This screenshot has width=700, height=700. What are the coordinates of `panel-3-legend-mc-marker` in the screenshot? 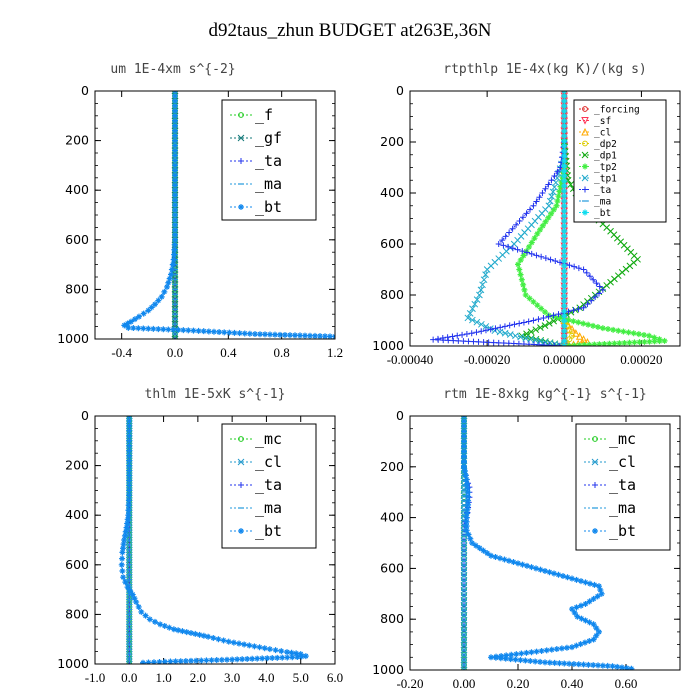 It's located at (241, 439).